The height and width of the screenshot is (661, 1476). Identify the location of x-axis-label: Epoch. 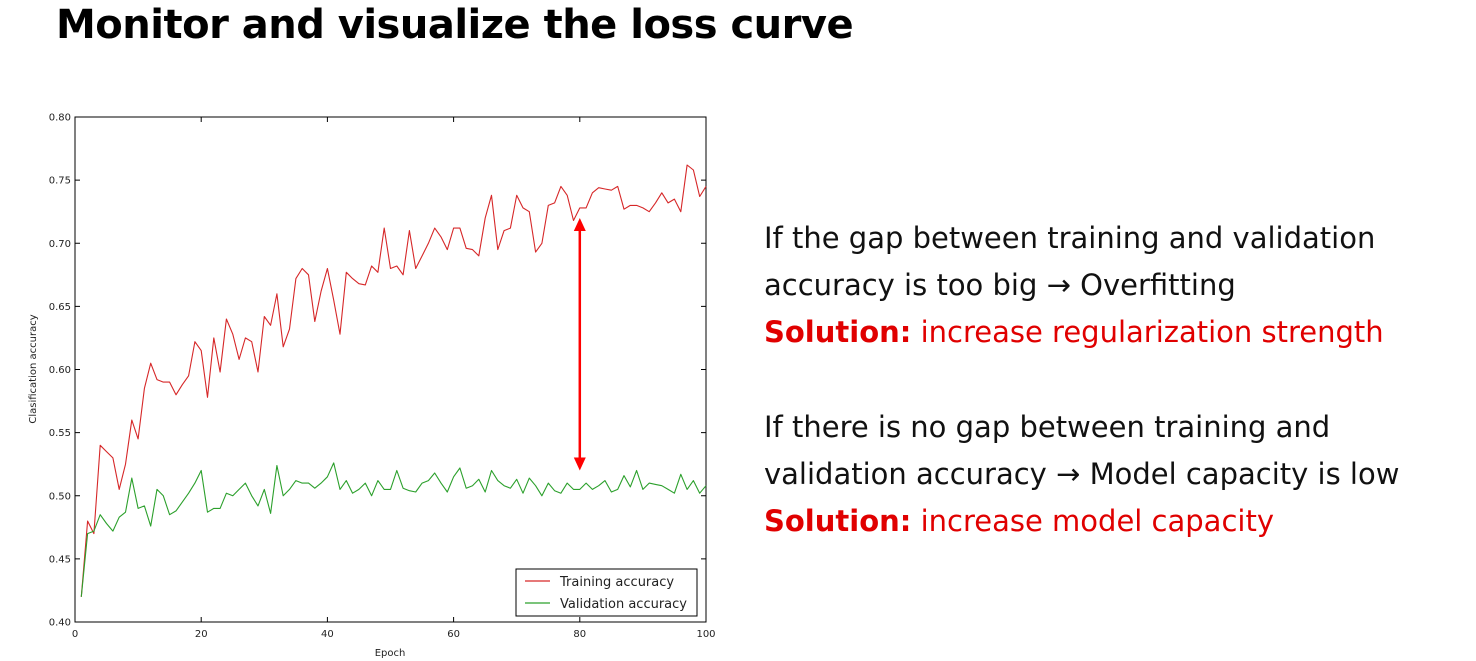
(390, 653).